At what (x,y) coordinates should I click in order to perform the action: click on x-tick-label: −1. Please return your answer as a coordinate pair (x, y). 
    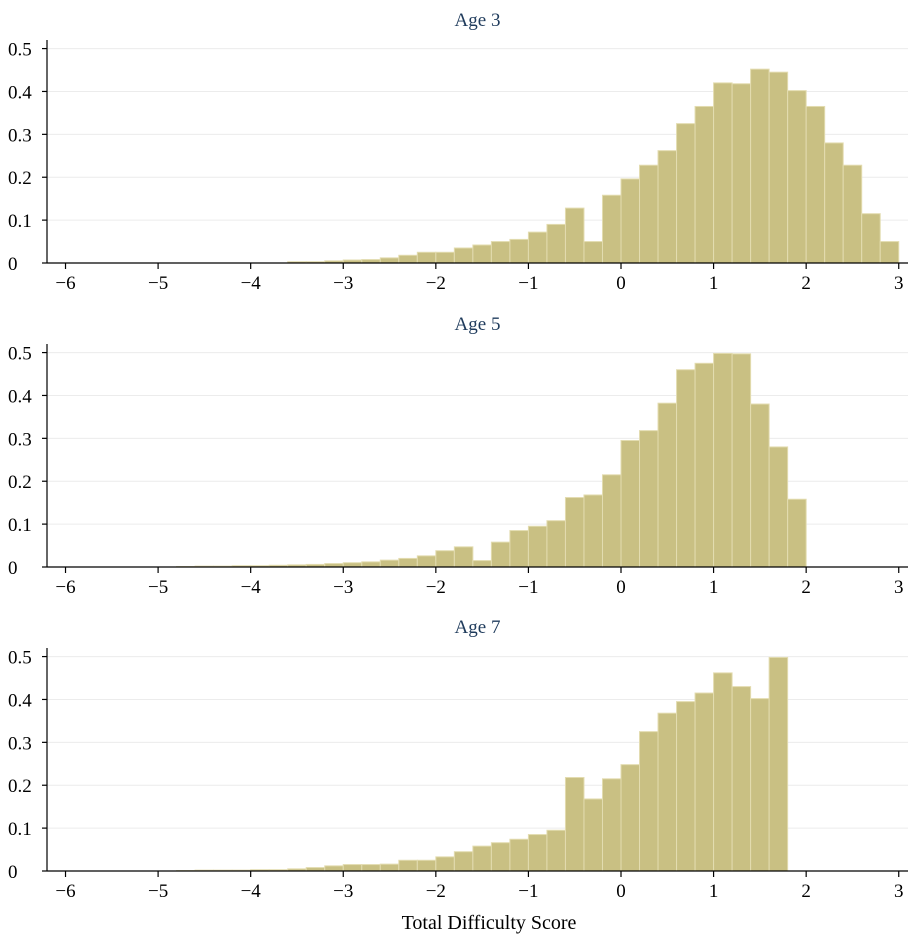
    Looking at the image, I should click on (528, 891).